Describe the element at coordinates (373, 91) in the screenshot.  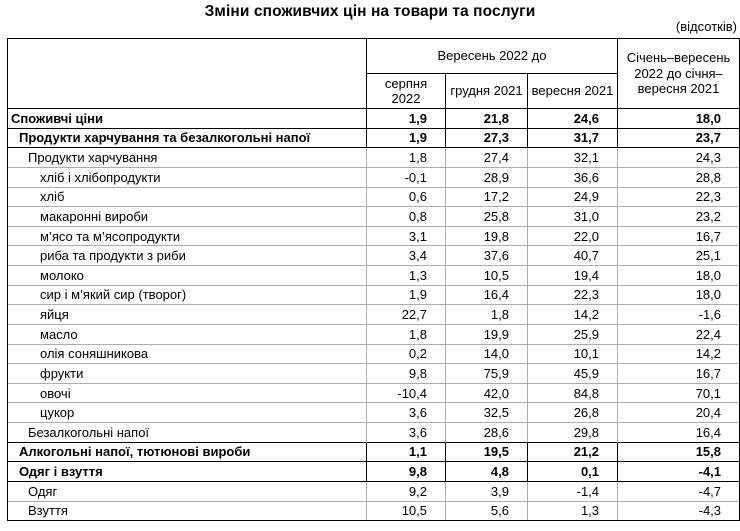
I see `header-sub-row: серпня 2022 грудня 2021 вересня 2021` at that location.